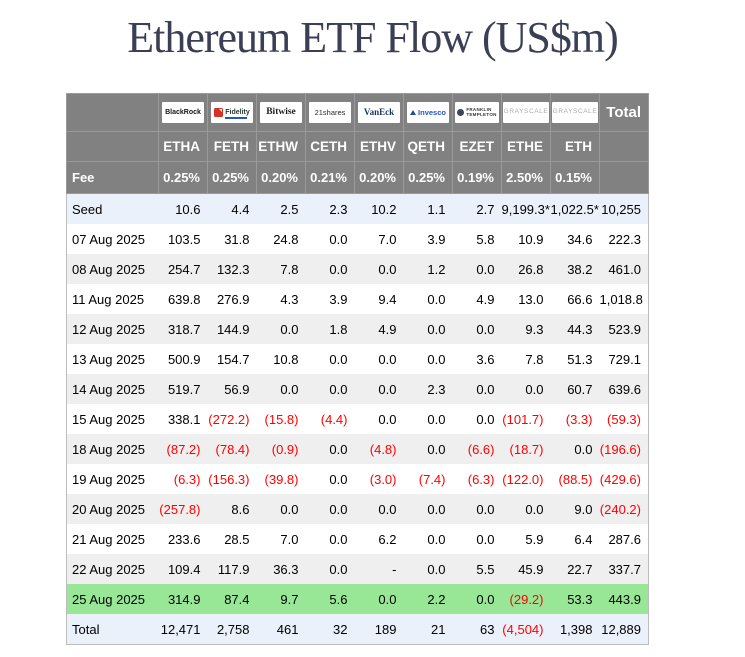 The width and height of the screenshot is (745, 657). What do you see at coordinates (183, 629) in the screenshot?
I see `cell-value: 12,471` at bounding box center [183, 629].